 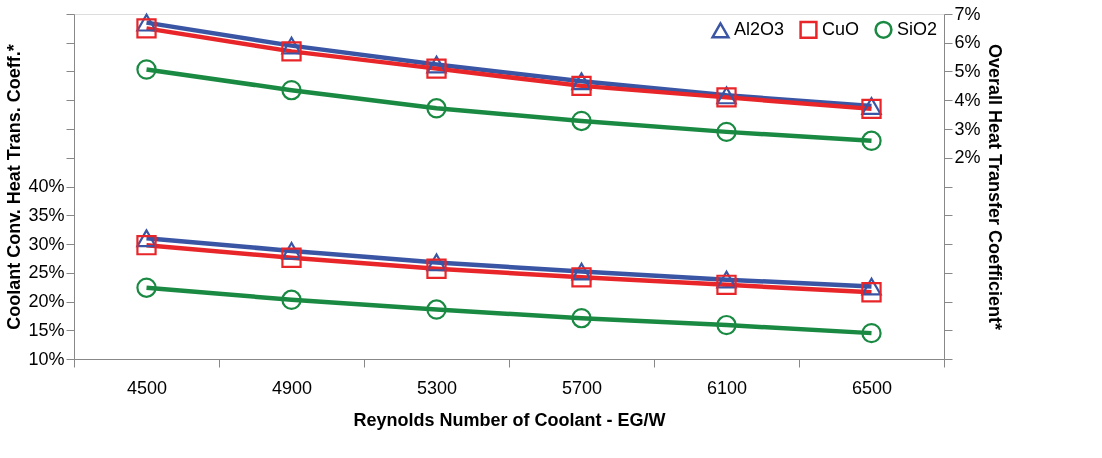 I want to click on x-tick-label: 5700, so click(x=582, y=387).